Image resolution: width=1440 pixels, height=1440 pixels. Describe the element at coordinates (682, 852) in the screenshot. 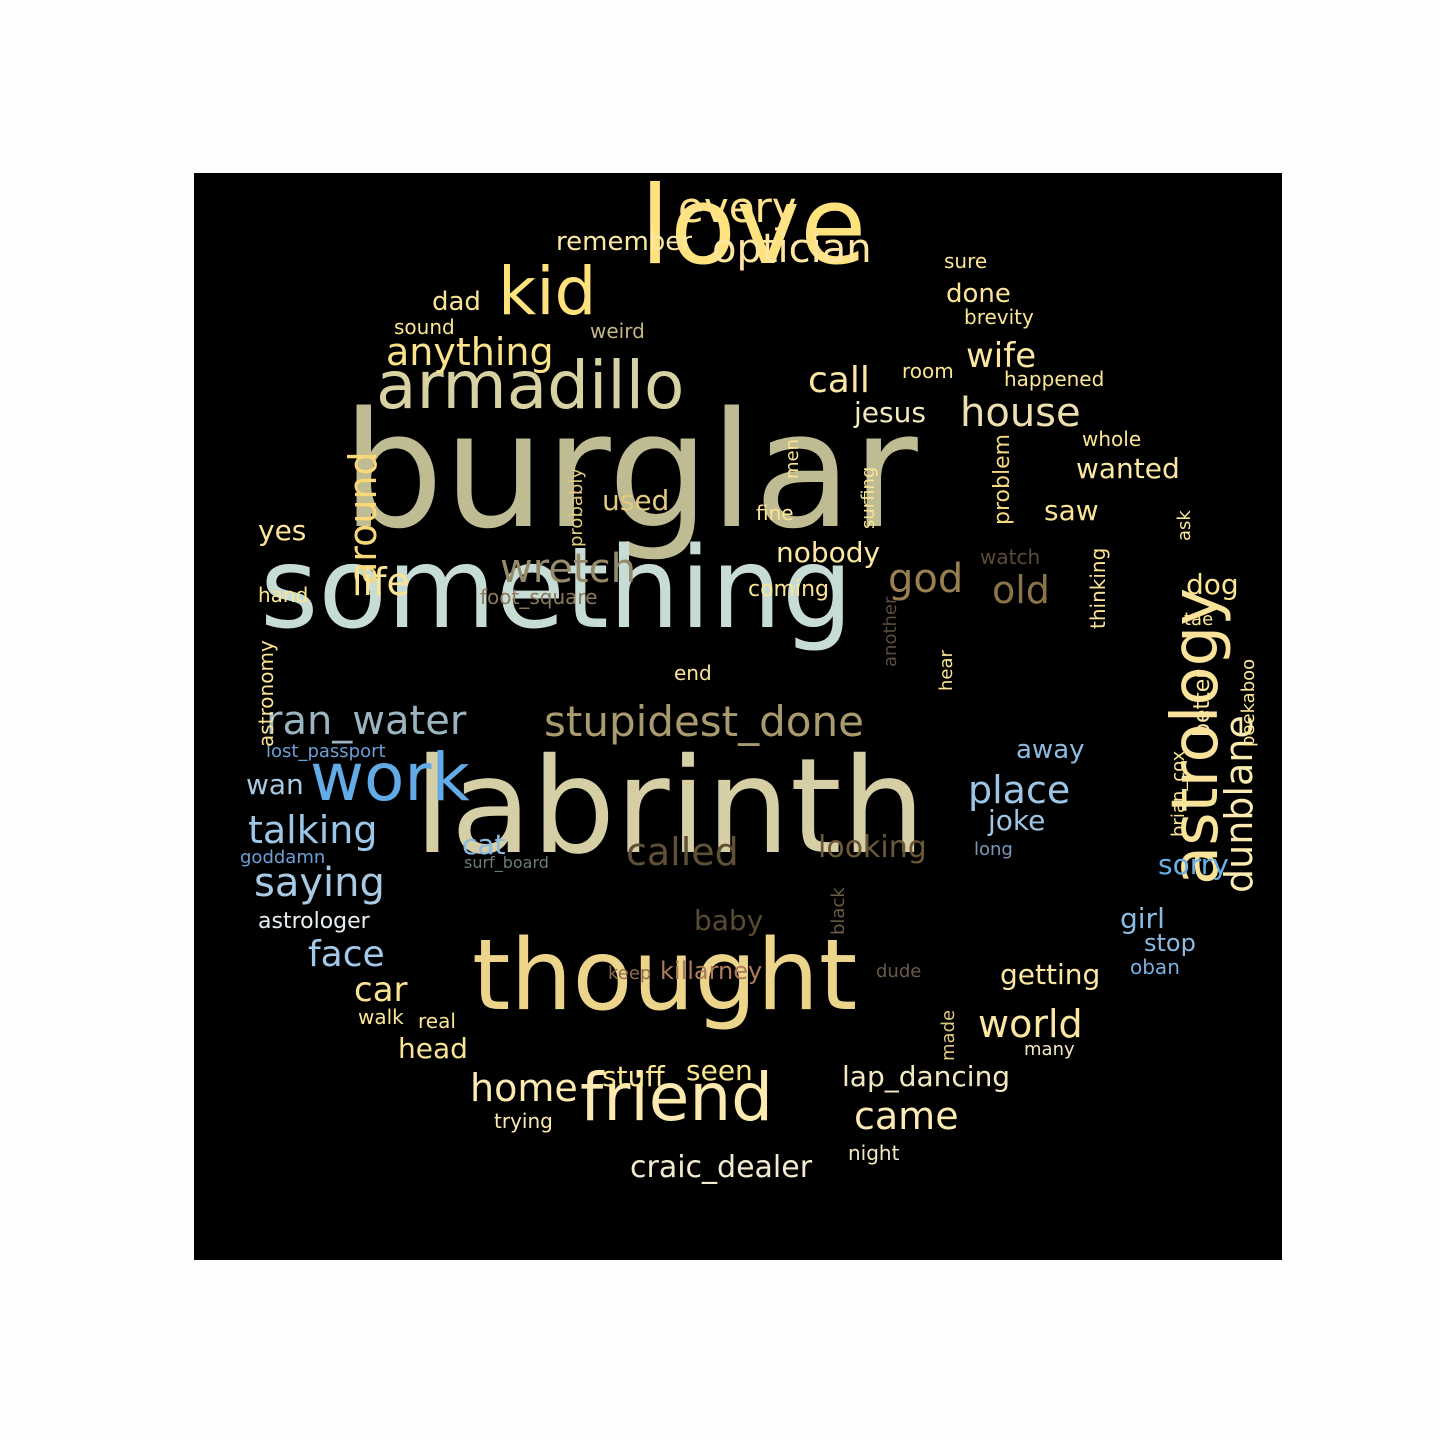

I see `word-called: called` at that location.